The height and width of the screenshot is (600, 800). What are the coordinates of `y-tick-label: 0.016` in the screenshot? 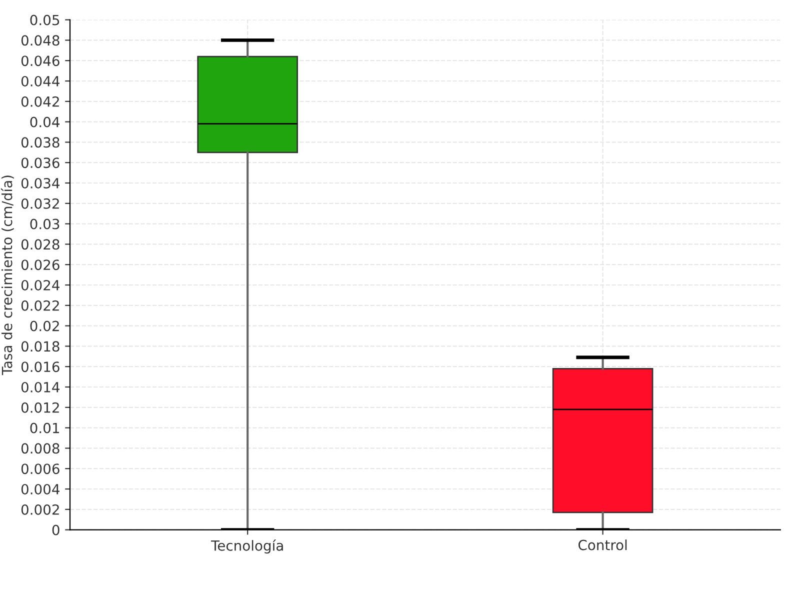 It's located at (40, 367).